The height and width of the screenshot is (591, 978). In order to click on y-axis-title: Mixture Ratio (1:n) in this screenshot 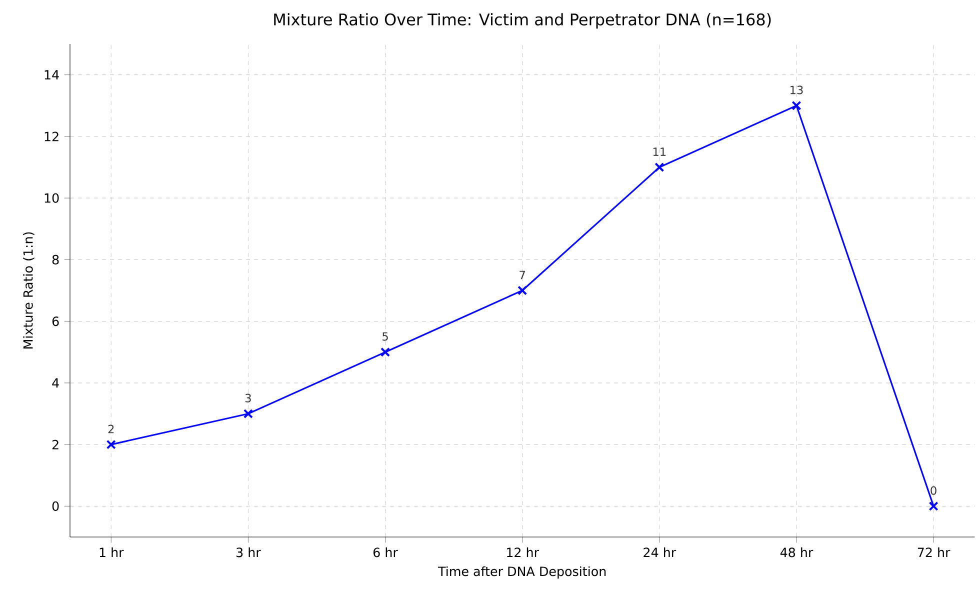, I will do `click(28, 290)`.